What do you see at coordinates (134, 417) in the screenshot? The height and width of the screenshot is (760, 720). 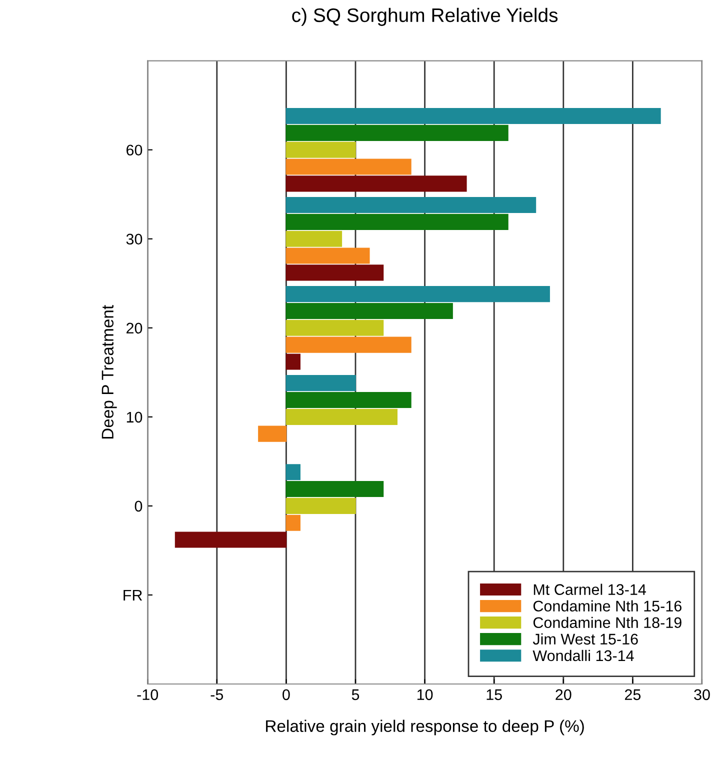 I see `y-tick-label: 10` at bounding box center [134, 417].